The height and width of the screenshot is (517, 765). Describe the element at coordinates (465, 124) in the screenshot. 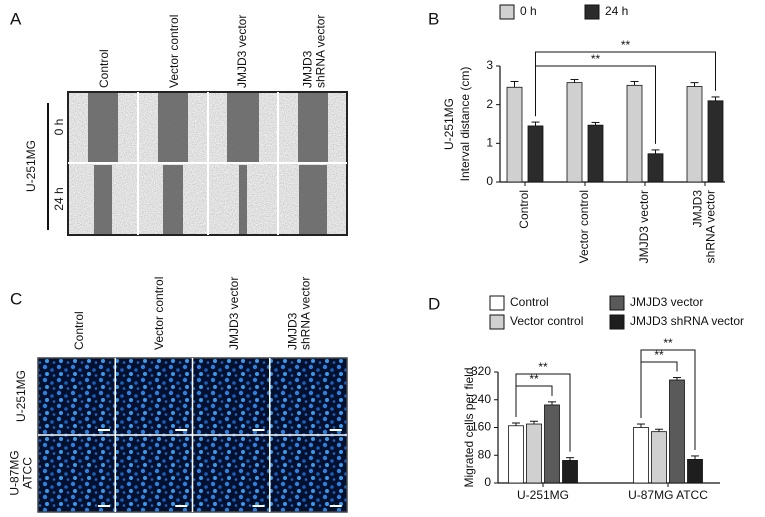

I see `y-axis-label: Interval distance (cm)` at that location.